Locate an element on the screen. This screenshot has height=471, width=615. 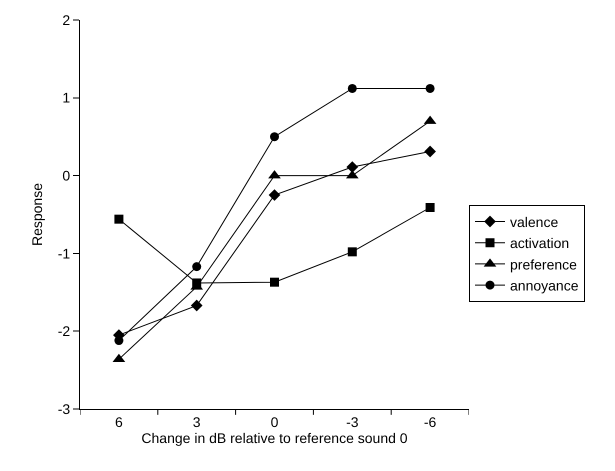
legend-label: preference is located at coordinates (544, 264).